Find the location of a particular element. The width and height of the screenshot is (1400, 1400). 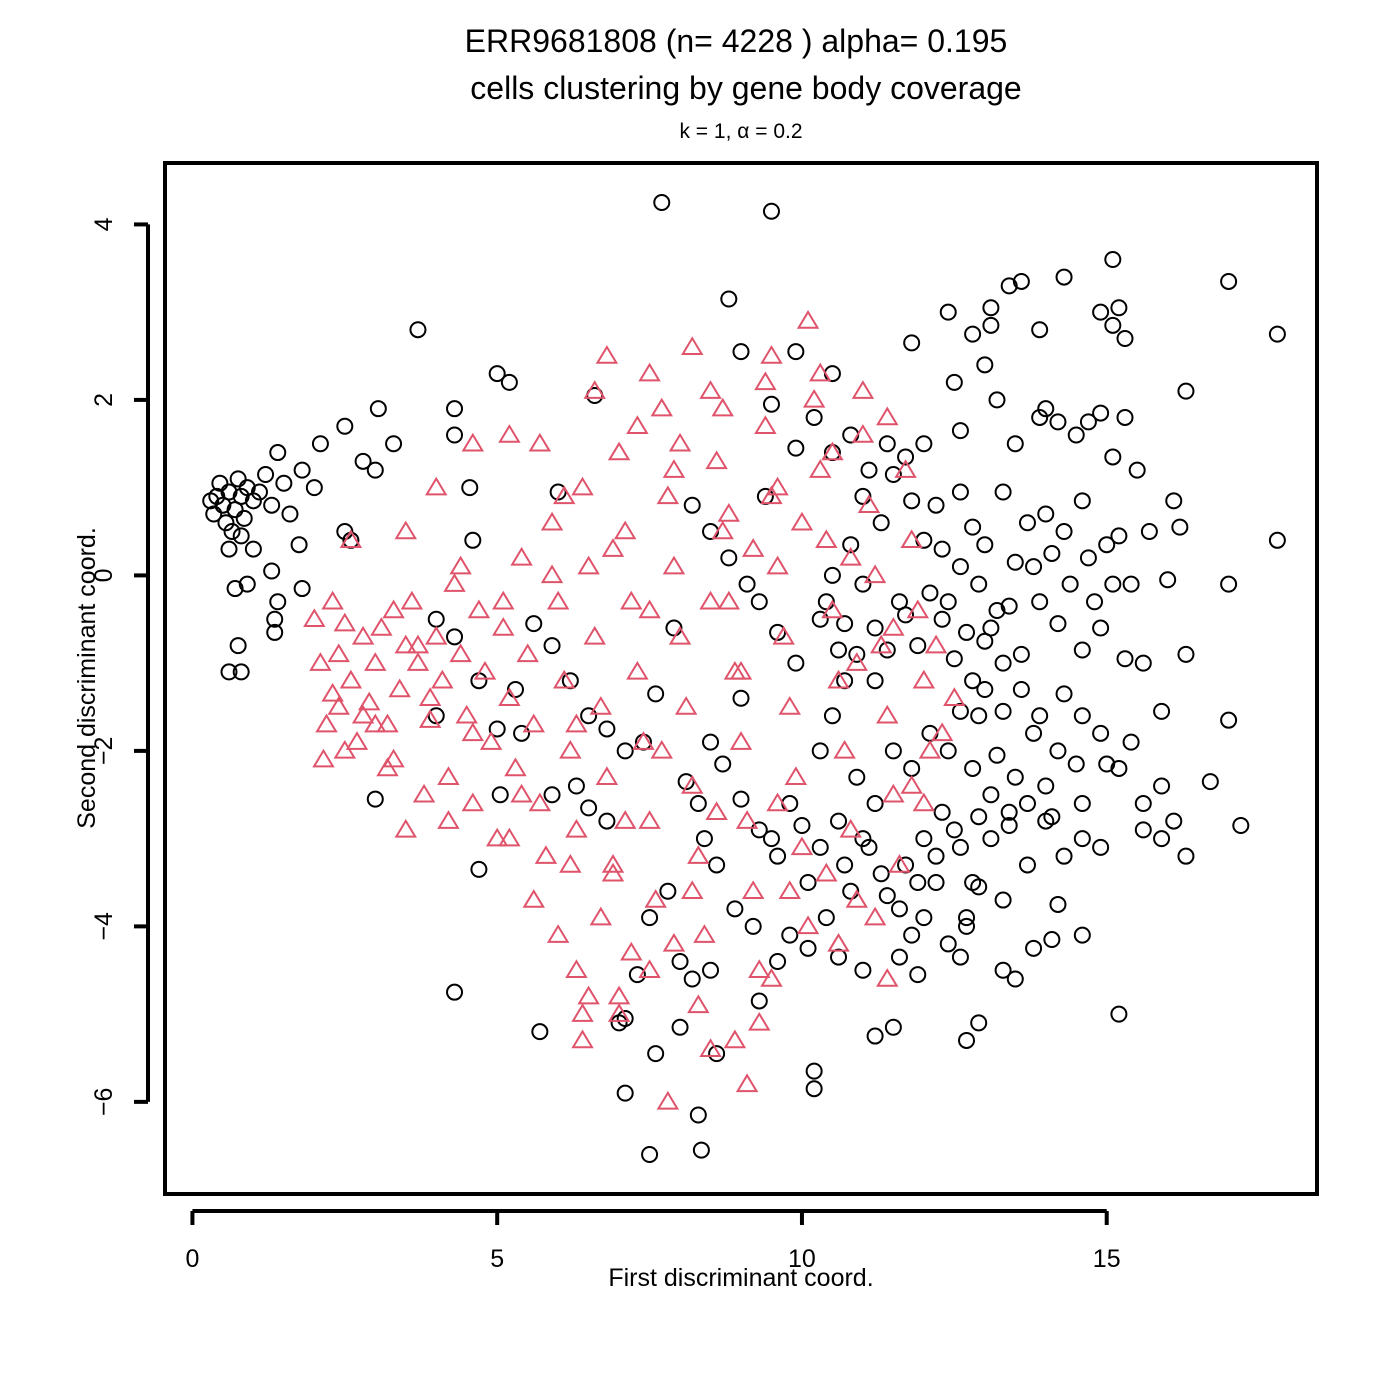

x-tick-label: 15 is located at coordinates (1107, 1259).